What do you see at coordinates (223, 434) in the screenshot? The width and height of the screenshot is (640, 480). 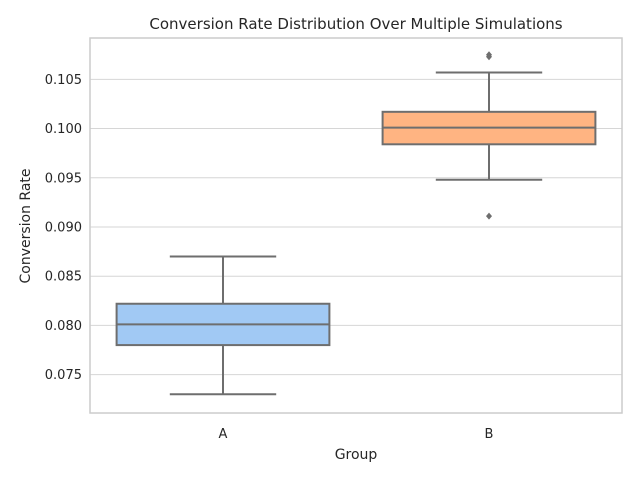 I see `x-tick-label: A` at bounding box center [223, 434].